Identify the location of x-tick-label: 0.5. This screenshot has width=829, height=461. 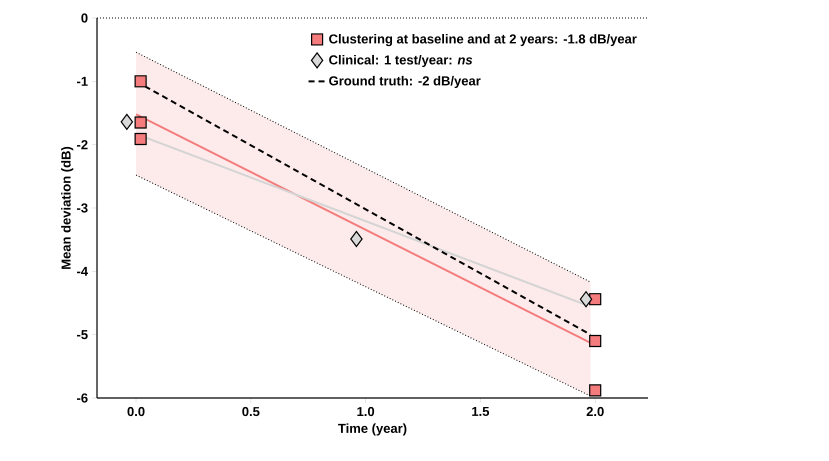
(251, 411).